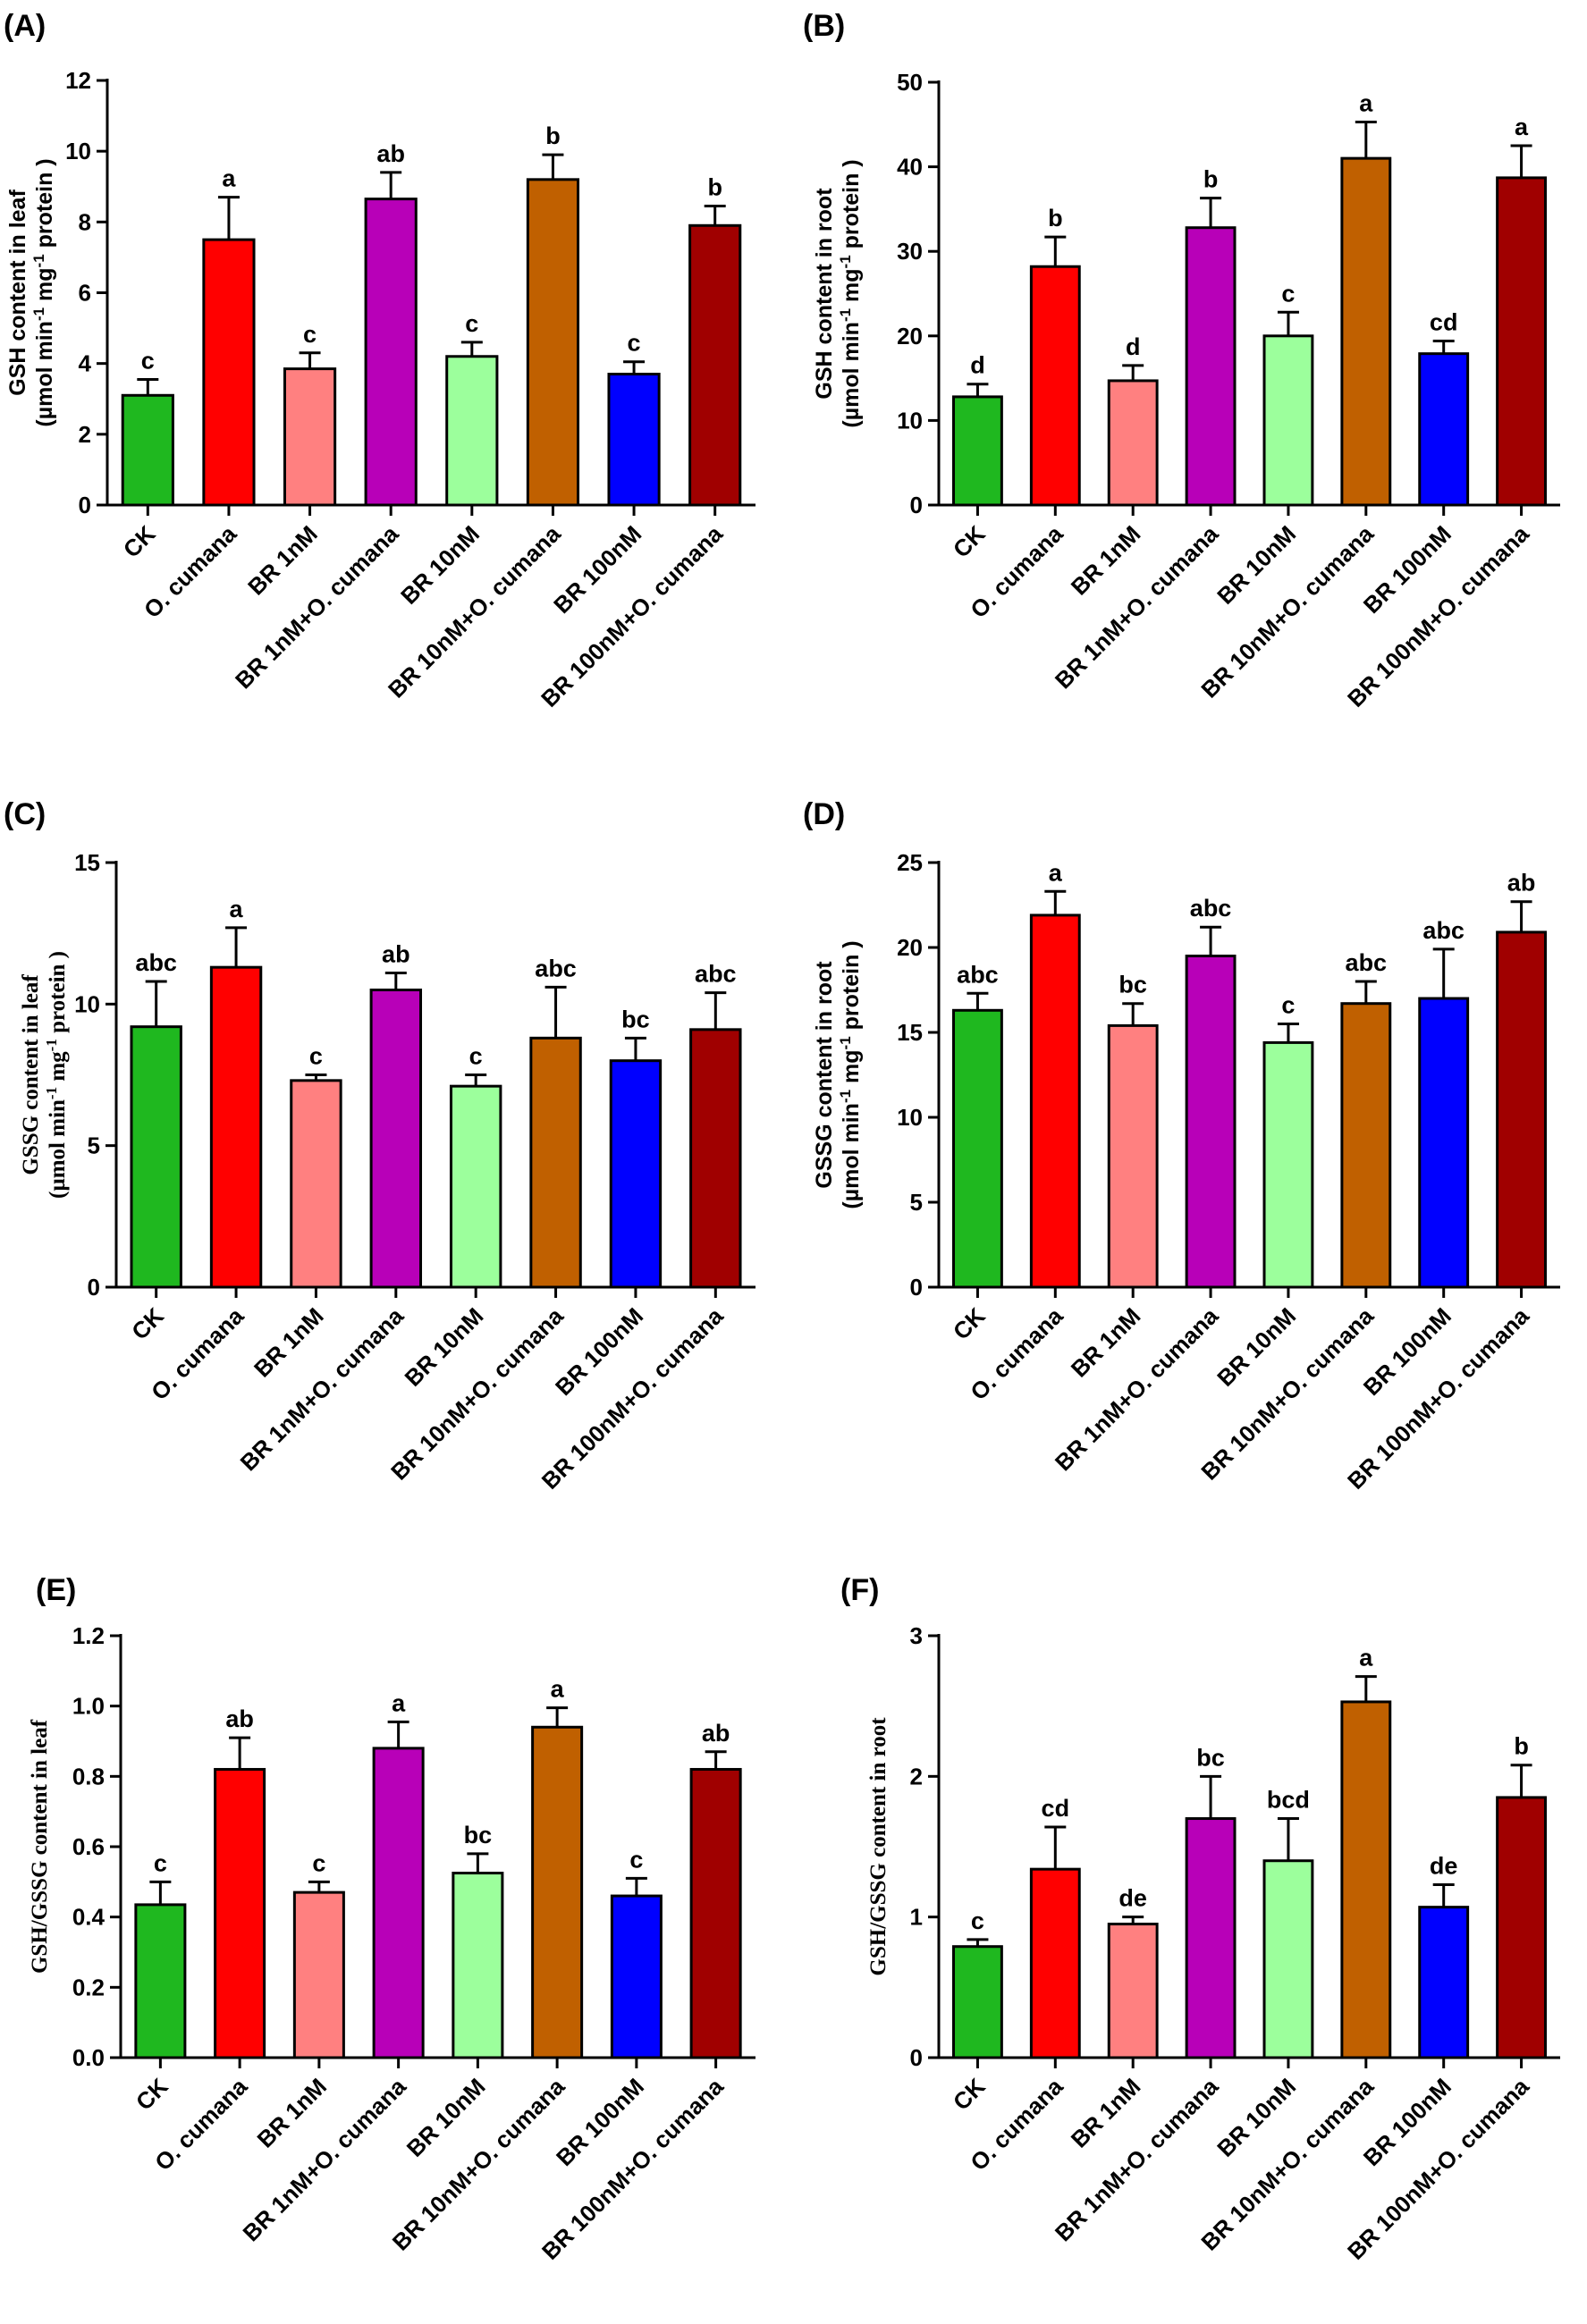  Describe the element at coordinates (916, 1636) in the screenshot. I see `y-tick-label: 3` at that location.